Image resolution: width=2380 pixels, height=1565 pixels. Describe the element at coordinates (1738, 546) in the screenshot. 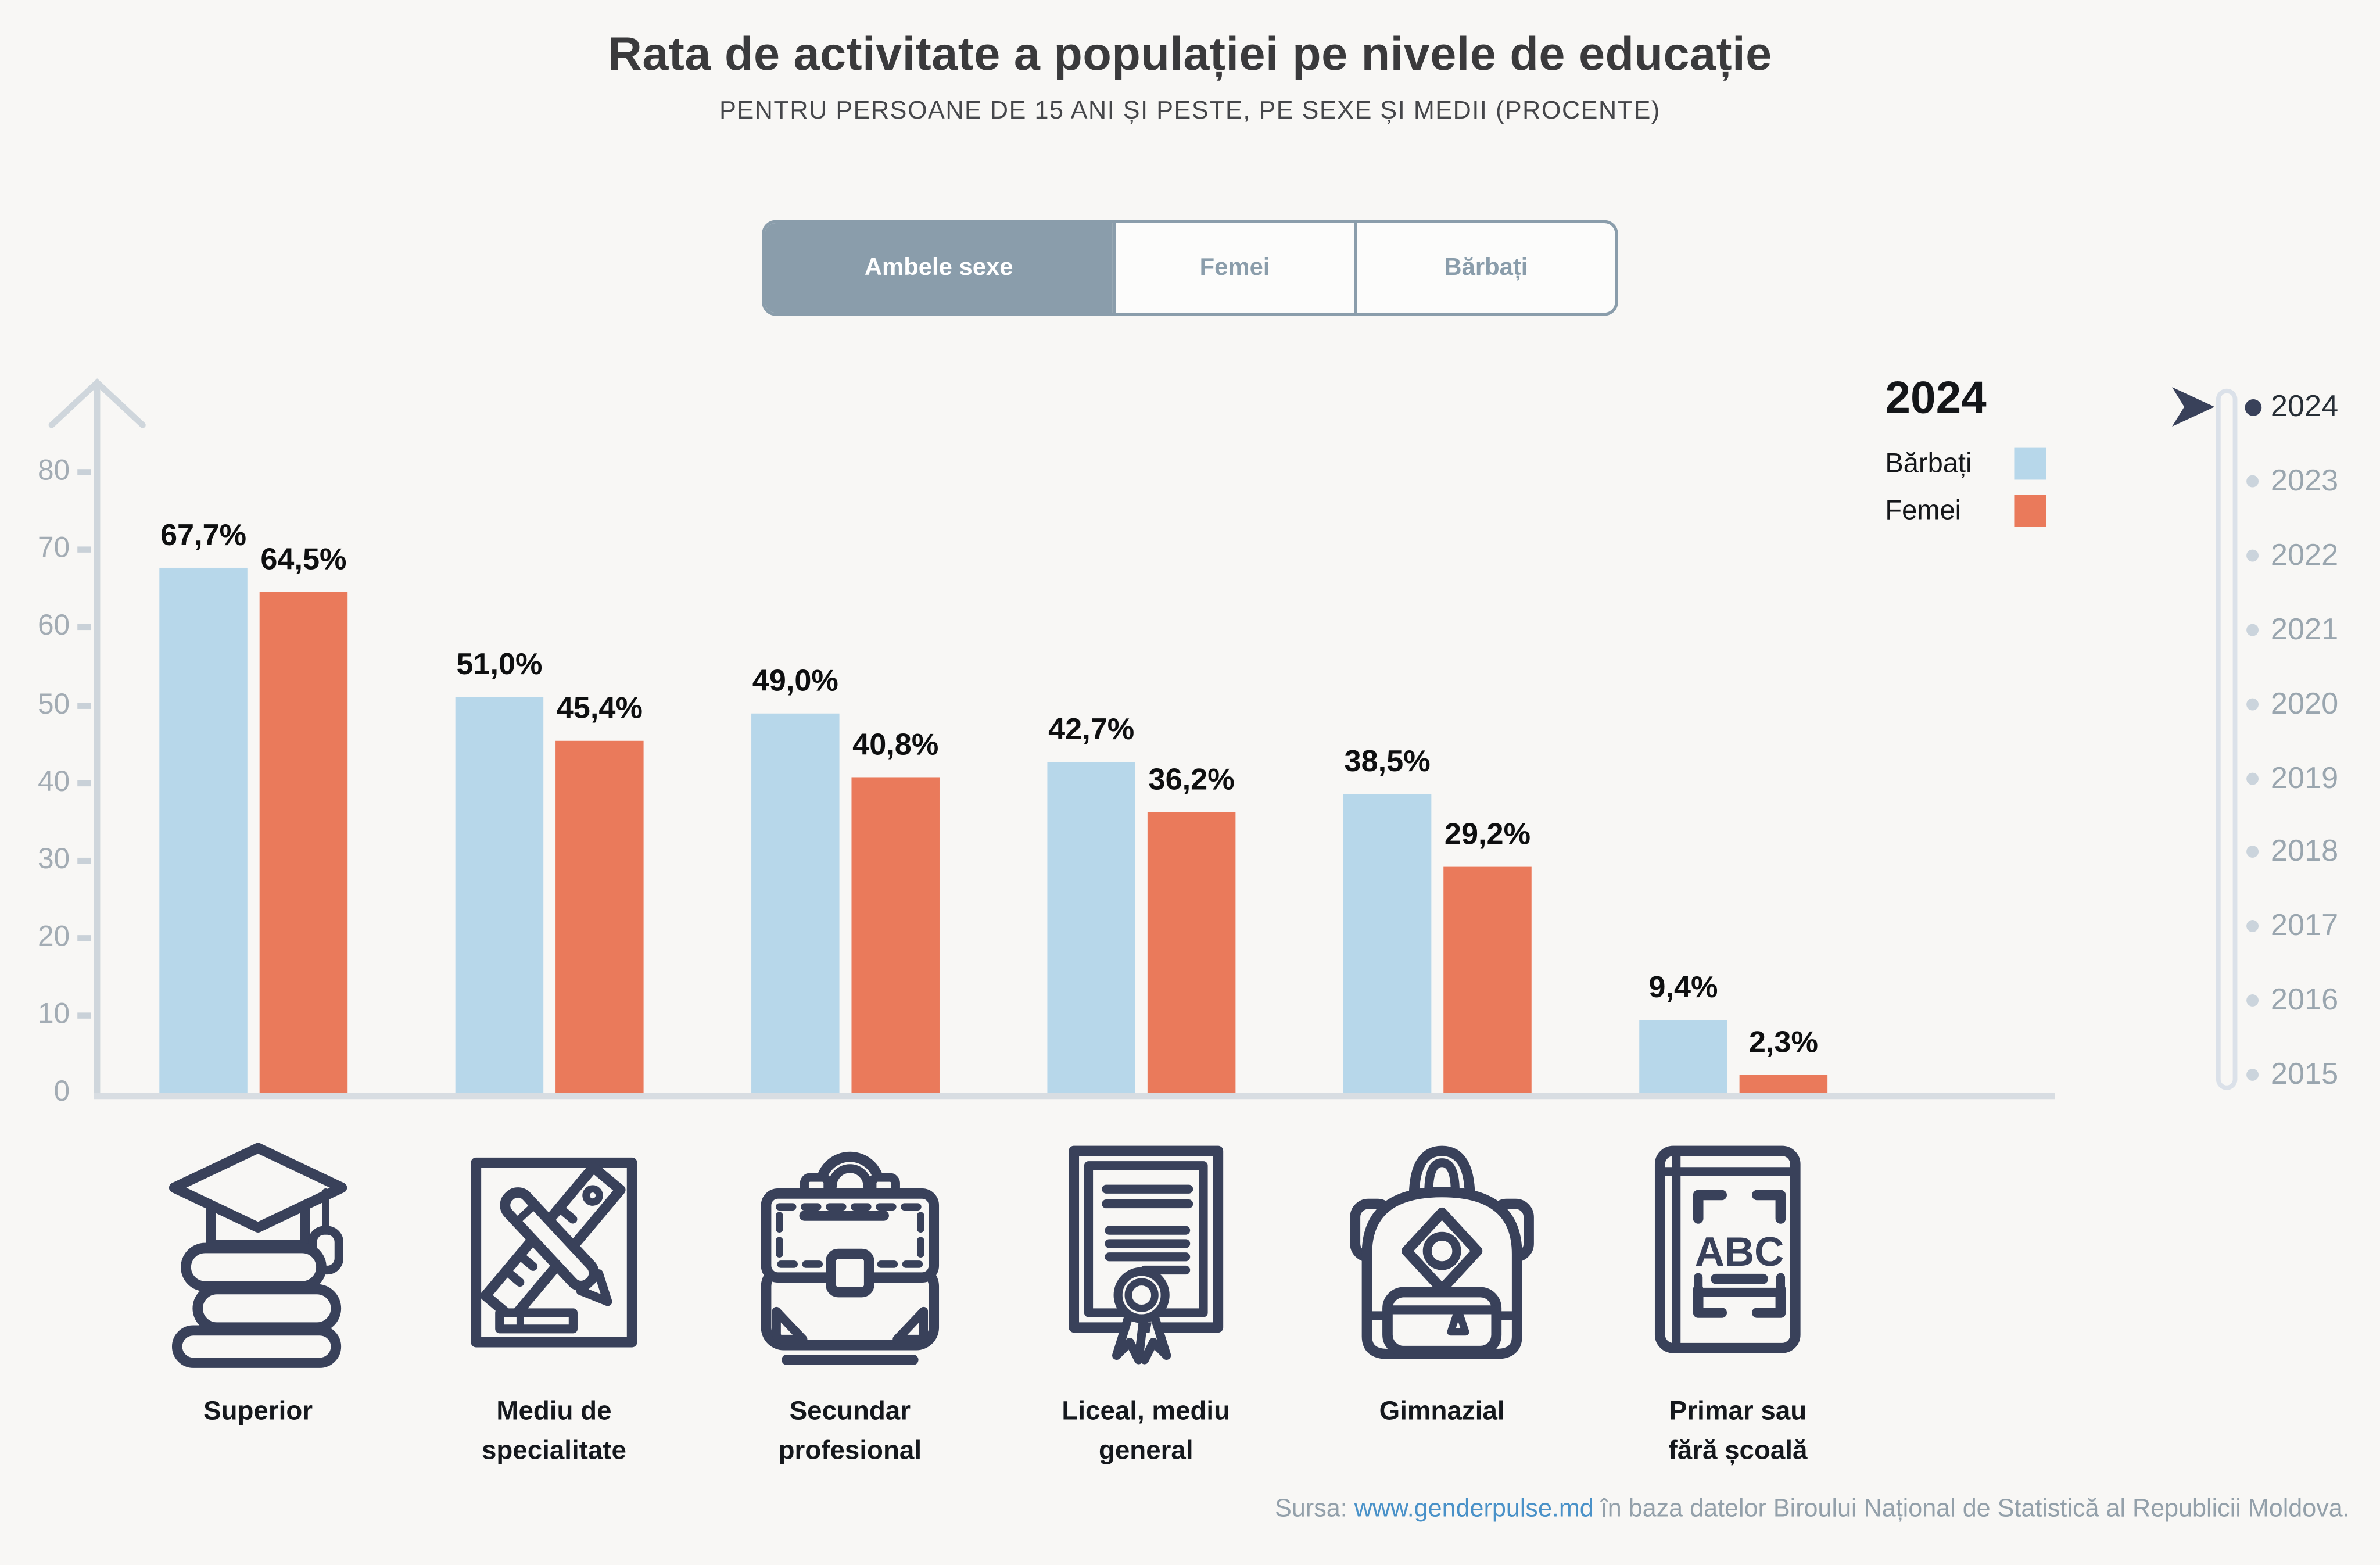

I see `bar-group-6: 9,4% 2,3%` at that location.